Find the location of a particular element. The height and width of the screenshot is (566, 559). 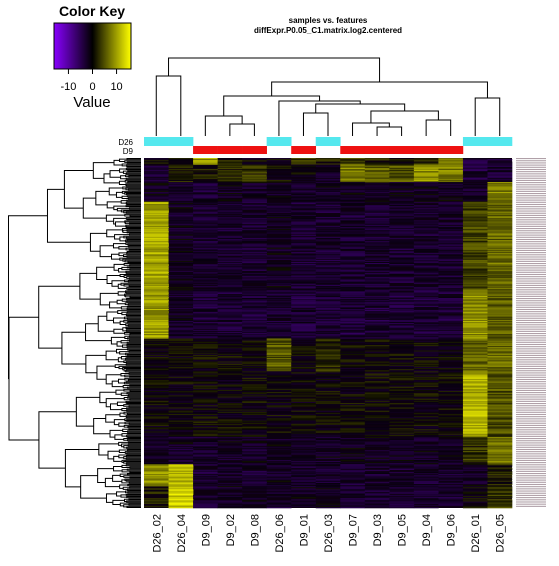

feature-labels is located at coordinates (531, 332).